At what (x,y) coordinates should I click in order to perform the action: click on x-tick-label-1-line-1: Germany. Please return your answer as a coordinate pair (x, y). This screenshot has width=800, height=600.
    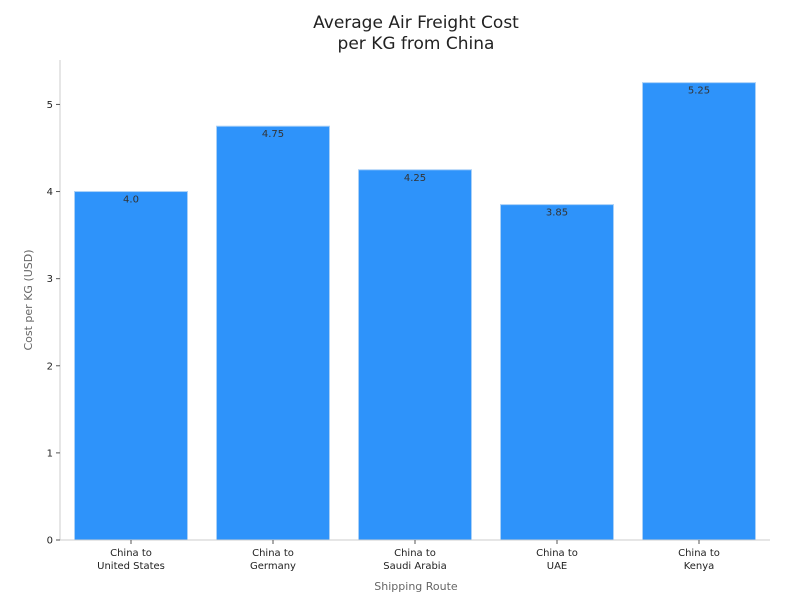
    Looking at the image, I should click on (273, 566).